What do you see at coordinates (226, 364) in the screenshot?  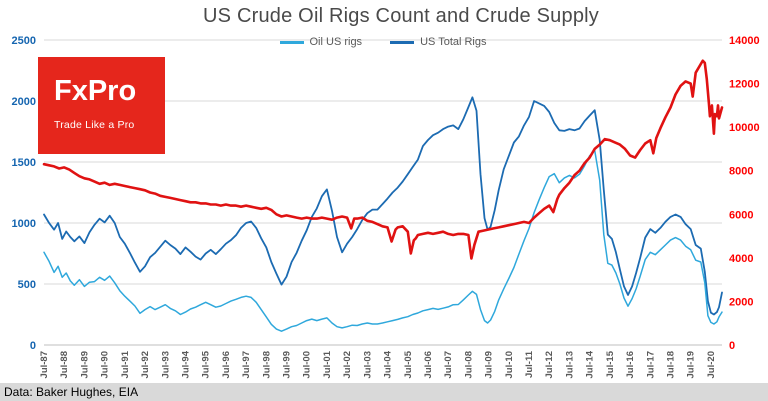 I see `svg-text: Jul-96` at bounding box center [226, 364].